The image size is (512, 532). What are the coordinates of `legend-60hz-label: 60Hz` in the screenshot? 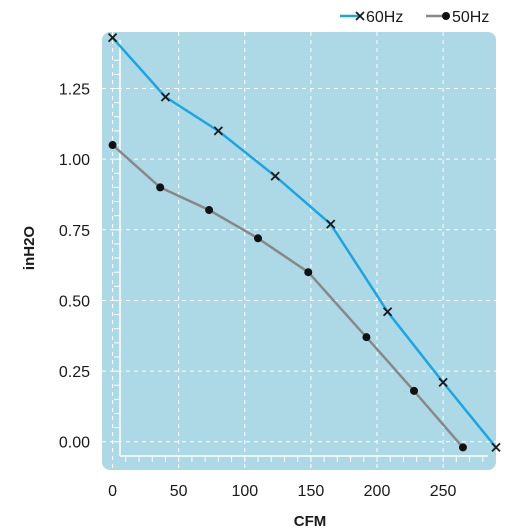 It's located at (384, 17).